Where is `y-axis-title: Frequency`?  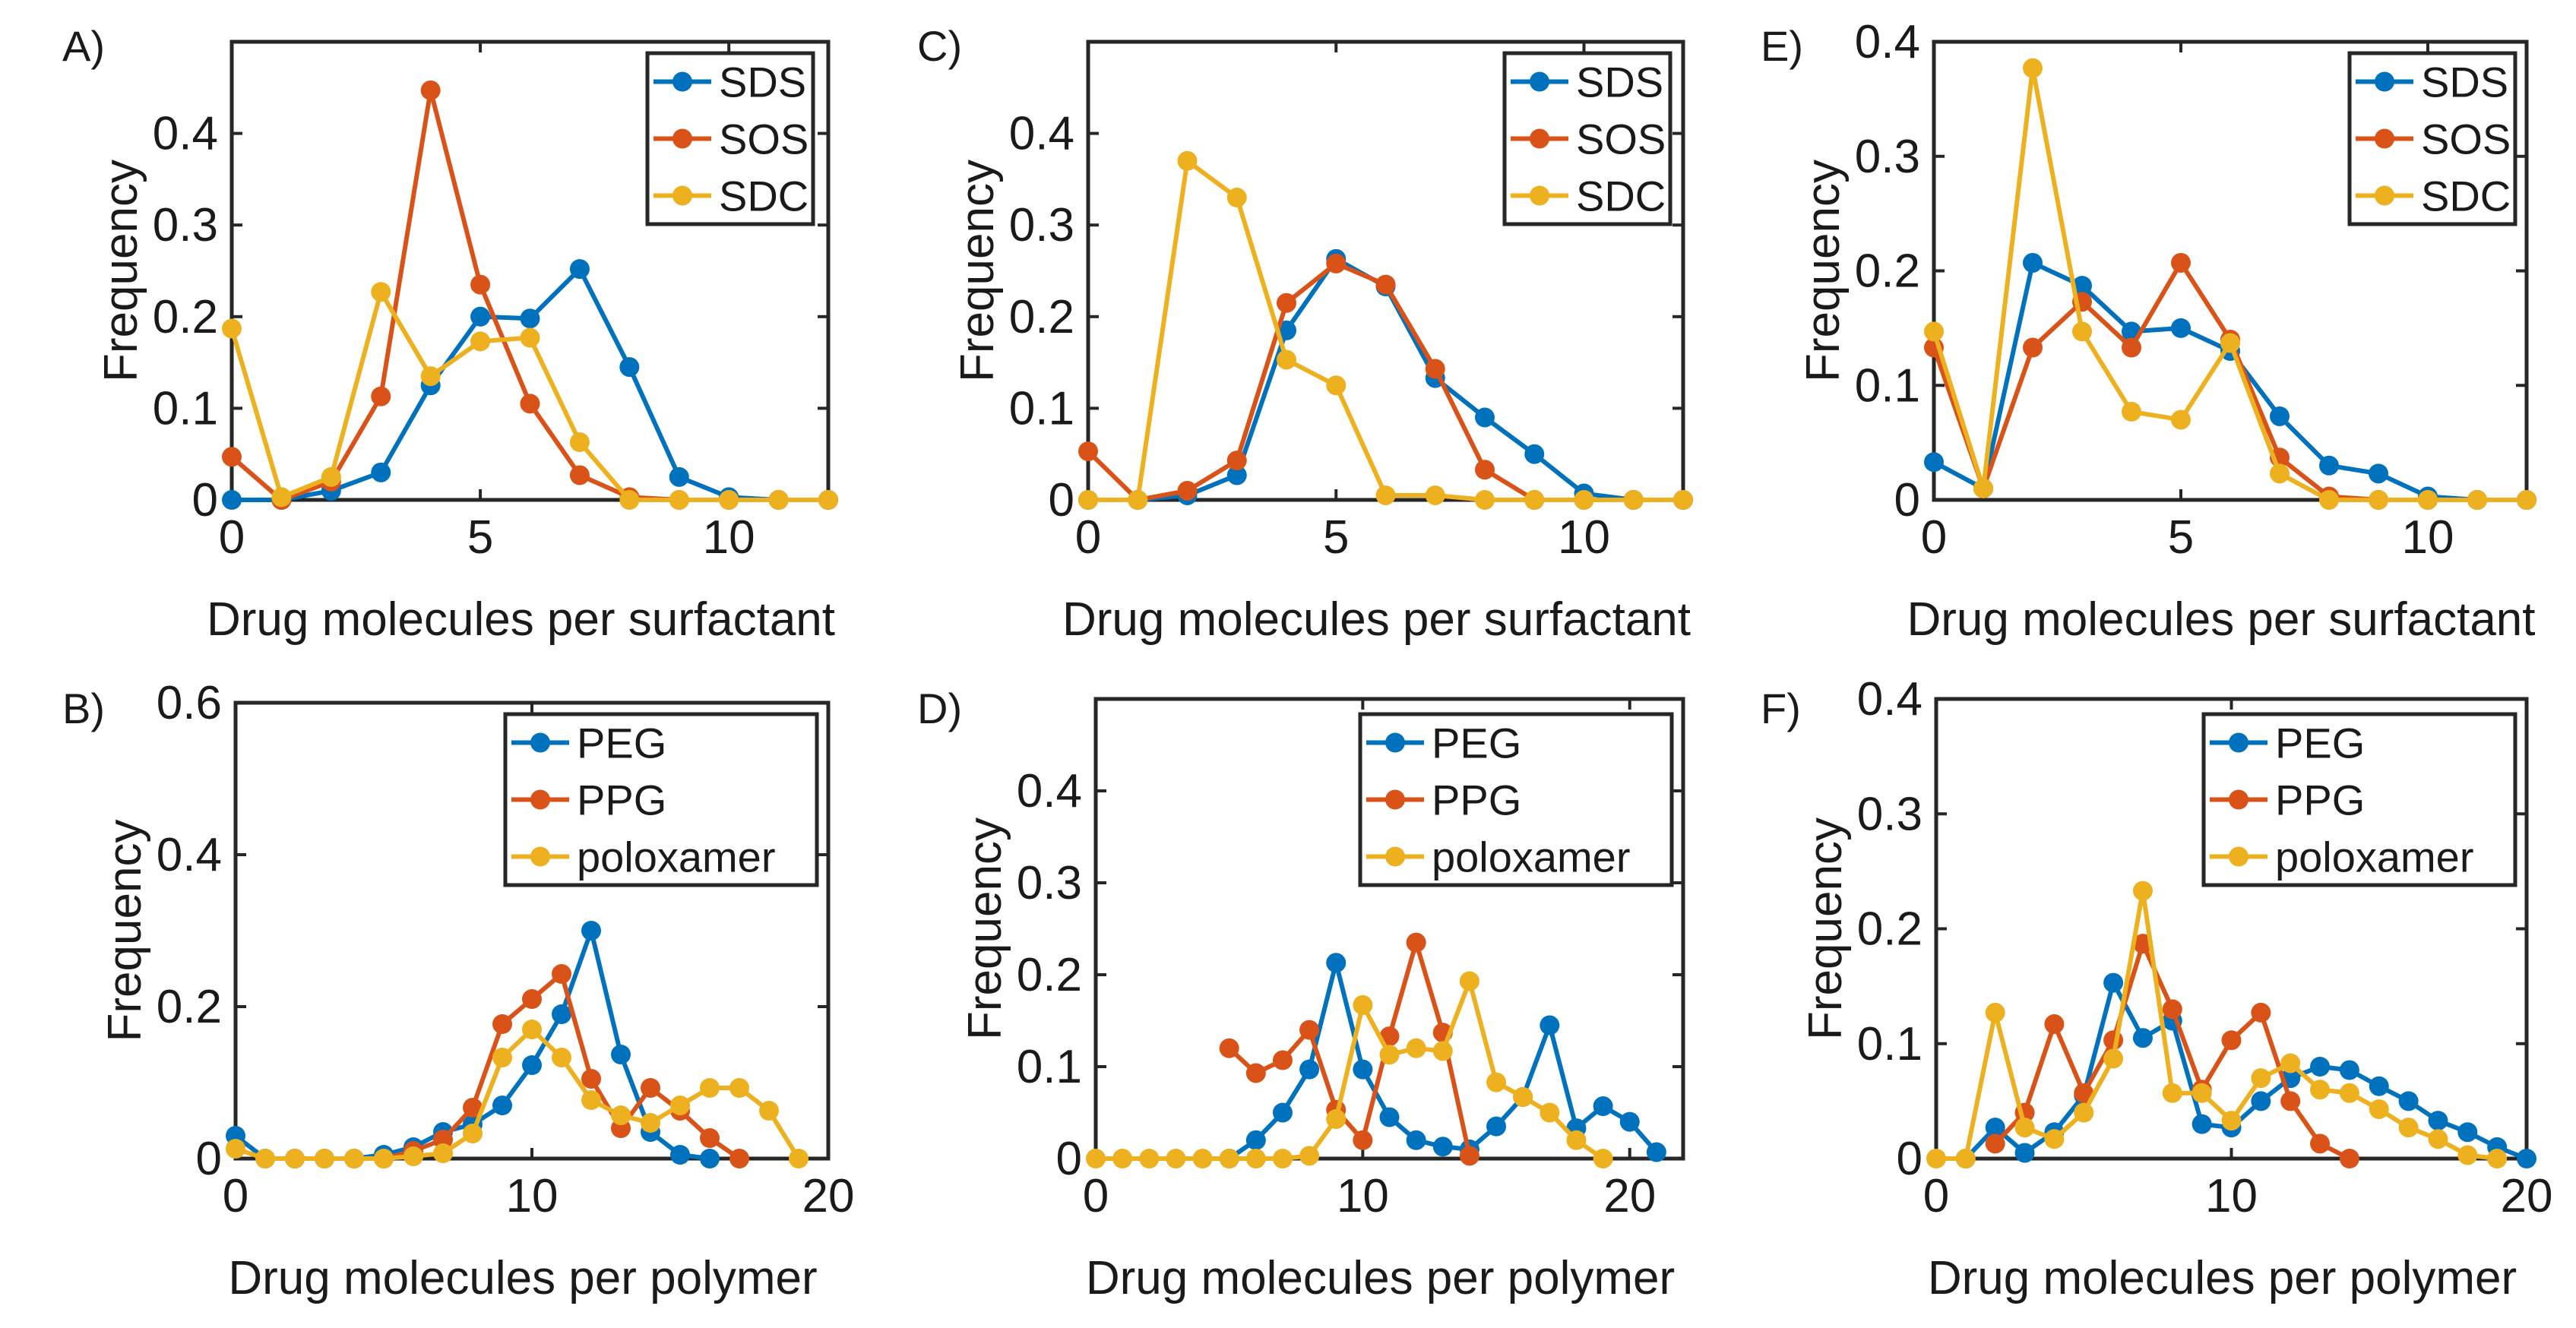 y-axis-title: Frequency is located at coordinates (125, 931).